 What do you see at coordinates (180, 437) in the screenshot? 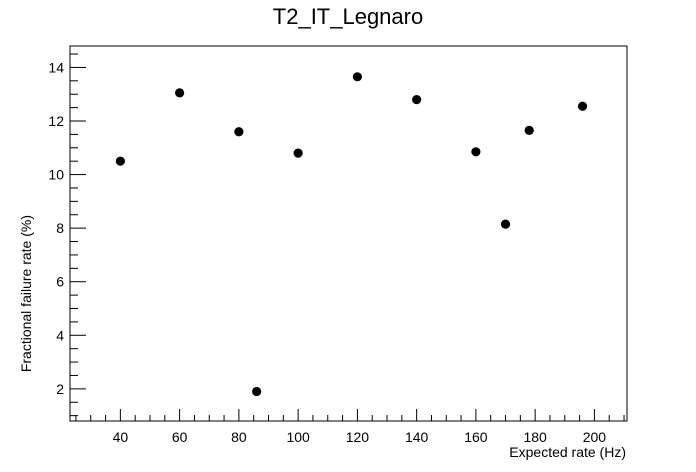
I see `x-tick-label: 60` at bounding box center [180, 437].